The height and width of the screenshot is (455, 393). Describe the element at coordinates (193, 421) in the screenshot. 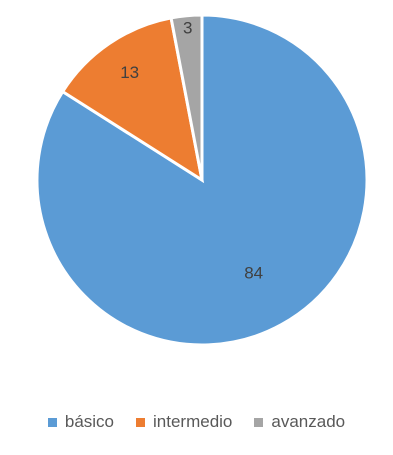

I see `legend-label-intermedio: intermedio` at that location.